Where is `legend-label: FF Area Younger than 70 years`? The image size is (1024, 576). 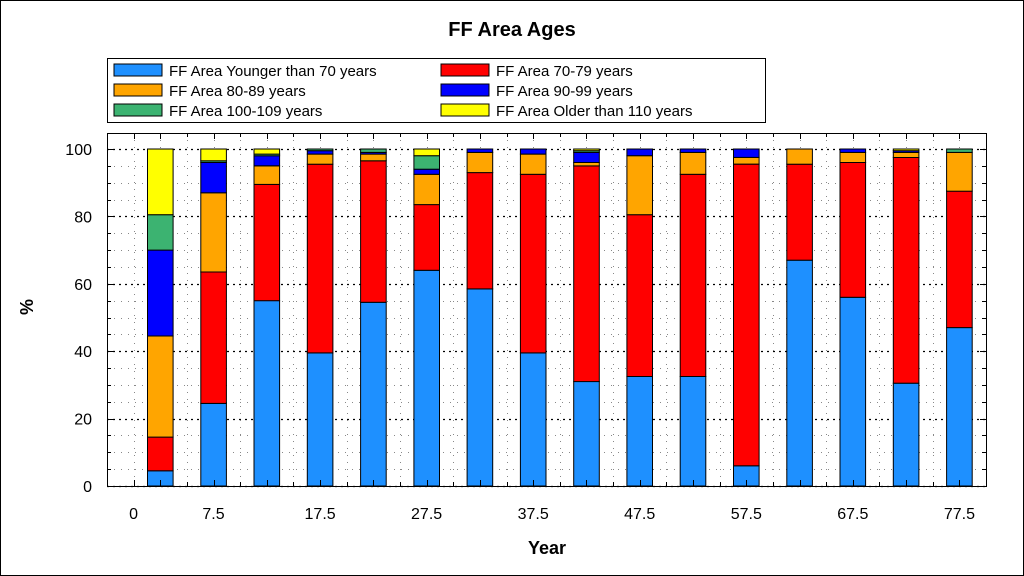 legend-label: FF Area Younger than 70 years is located at coordinates (273, 71).